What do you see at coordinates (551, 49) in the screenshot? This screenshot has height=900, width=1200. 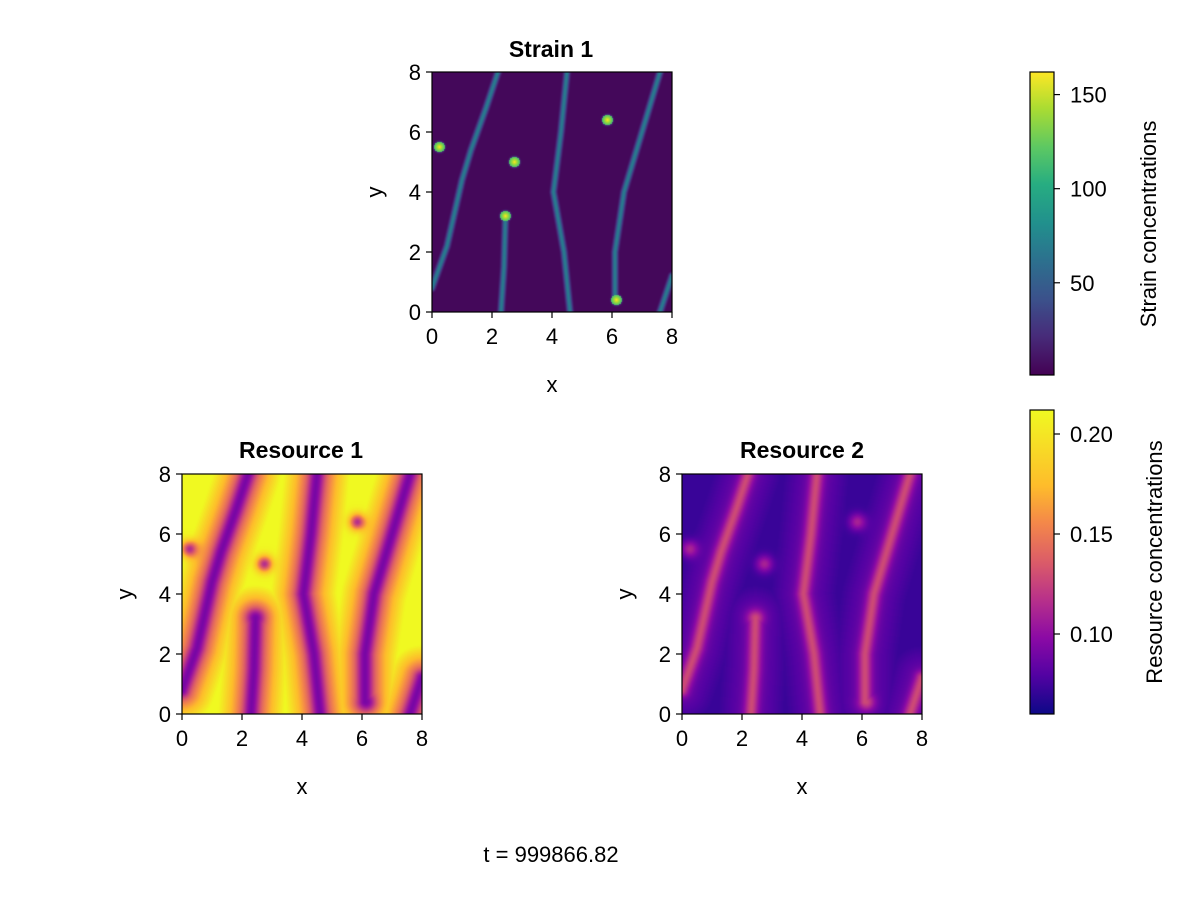 I see `panel-title: Strain 1` at bounding box center [551, 49].